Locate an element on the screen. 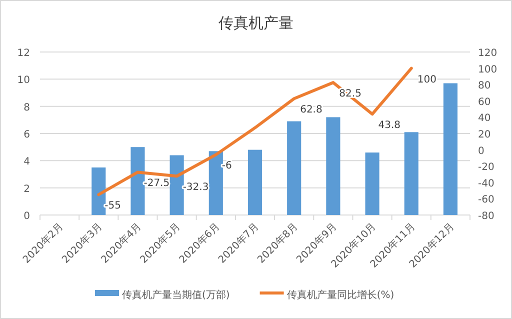 This screenshot has height=319, width=512. y-tick-label: 10 is located at coordinates (23, 80).